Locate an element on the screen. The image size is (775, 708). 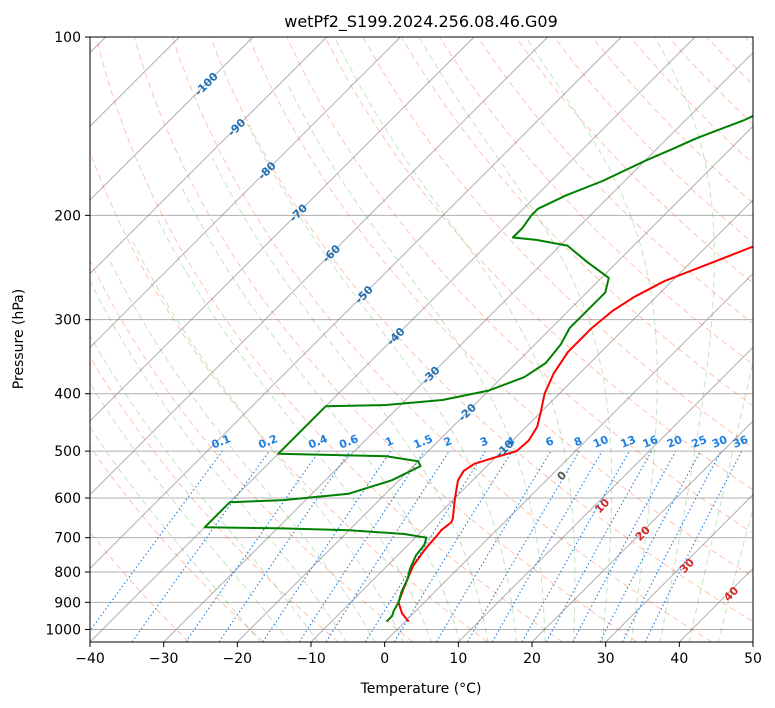
x-tick-label: 40 is located at coordinates (679, 659).